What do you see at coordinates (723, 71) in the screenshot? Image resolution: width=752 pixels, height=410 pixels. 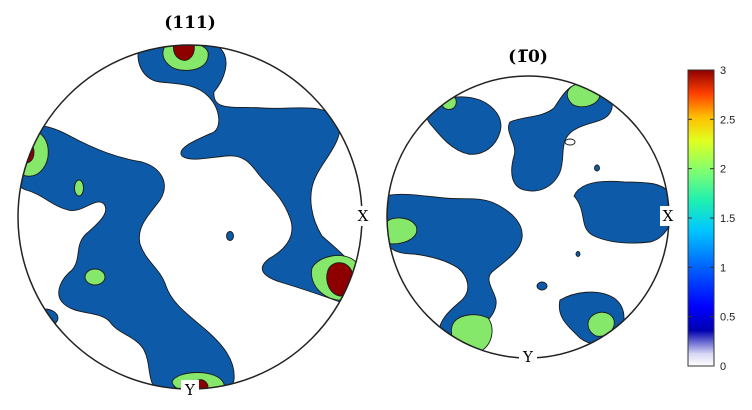 I see `colorbar-tick-label: 3` at bounding box center [723, 71].